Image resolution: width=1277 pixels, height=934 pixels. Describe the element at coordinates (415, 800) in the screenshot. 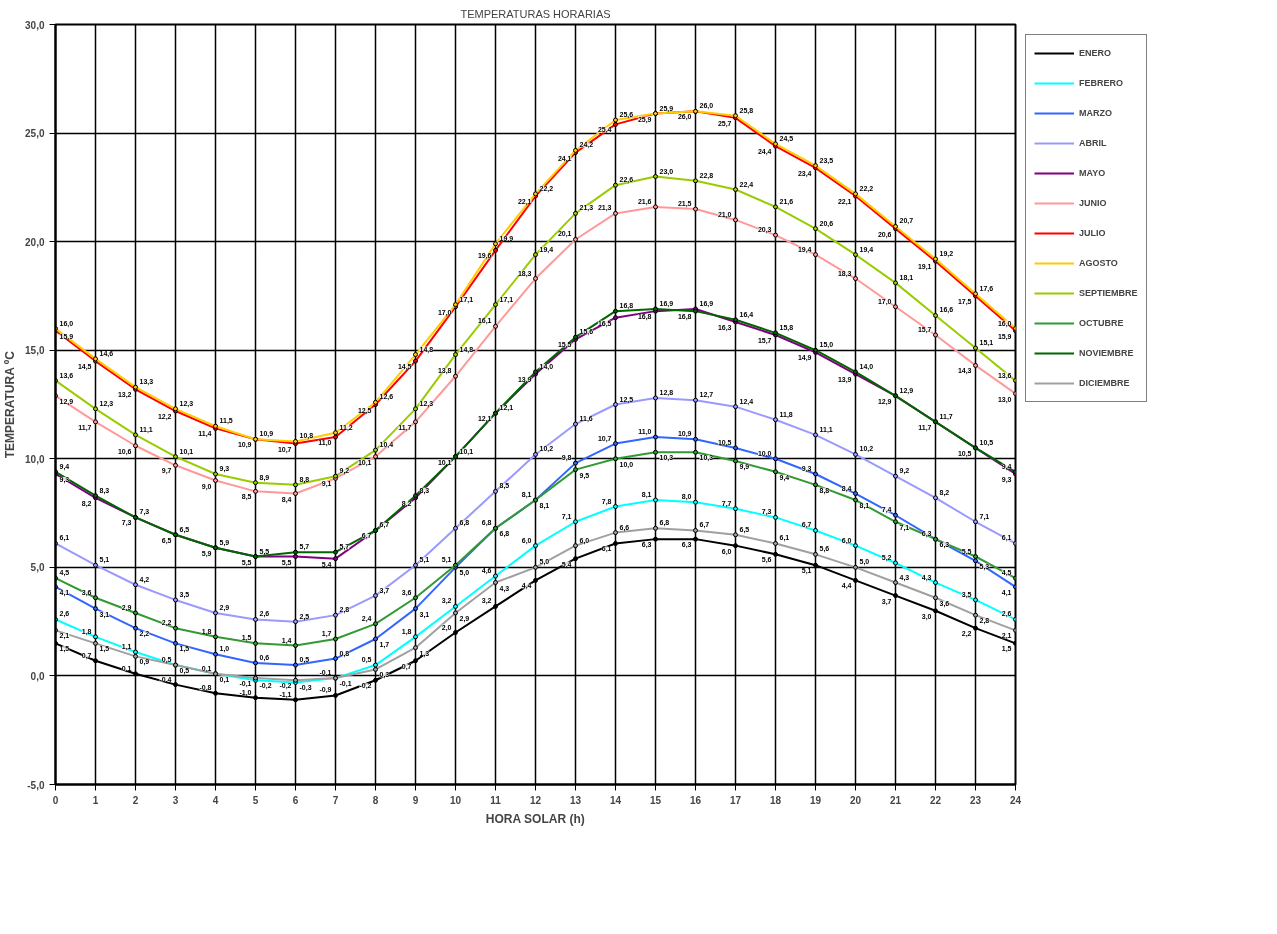

I see `x-tick-label: 9` at that location.